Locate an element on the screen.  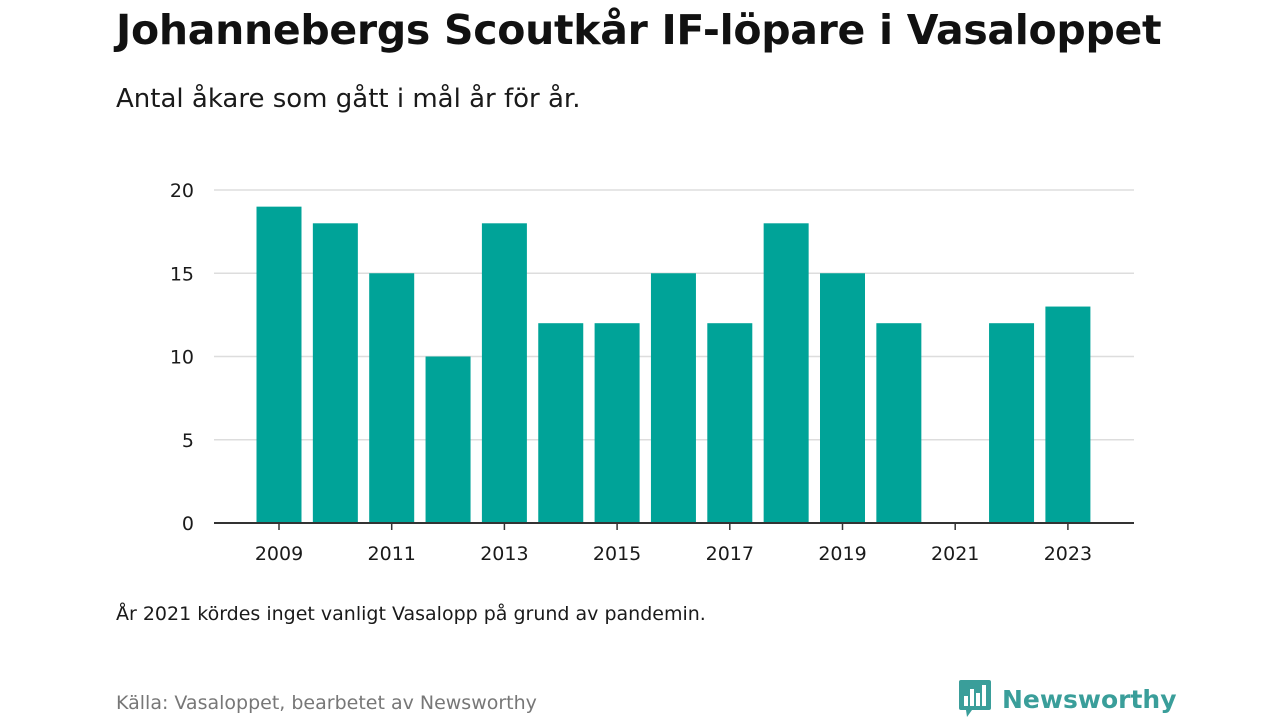
bar-2012 is located at coordinates (448, 439).